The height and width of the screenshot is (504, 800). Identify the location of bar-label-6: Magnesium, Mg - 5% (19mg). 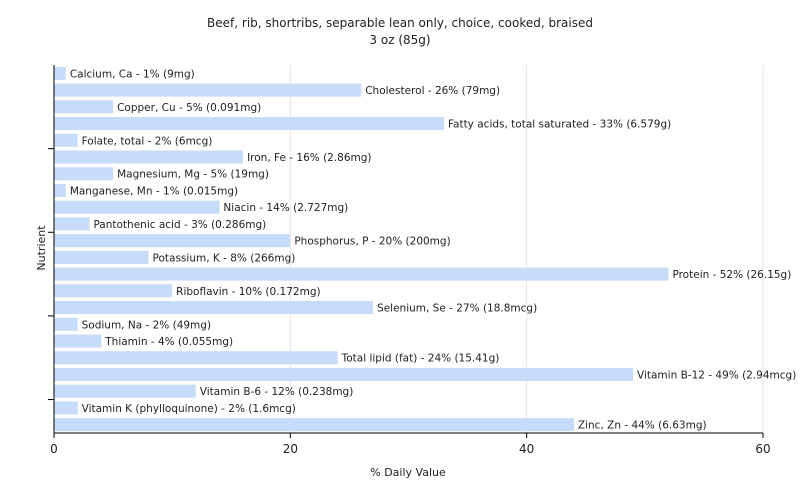
(193, 175).